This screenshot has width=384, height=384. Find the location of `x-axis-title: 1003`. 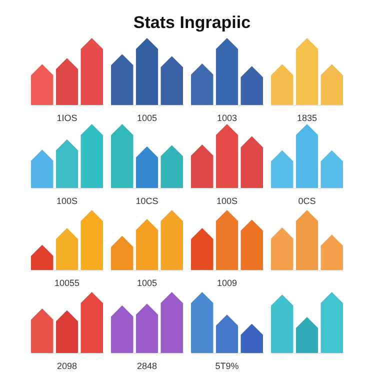

x-axis-title: 1003 is located at coordinates (227, 118).